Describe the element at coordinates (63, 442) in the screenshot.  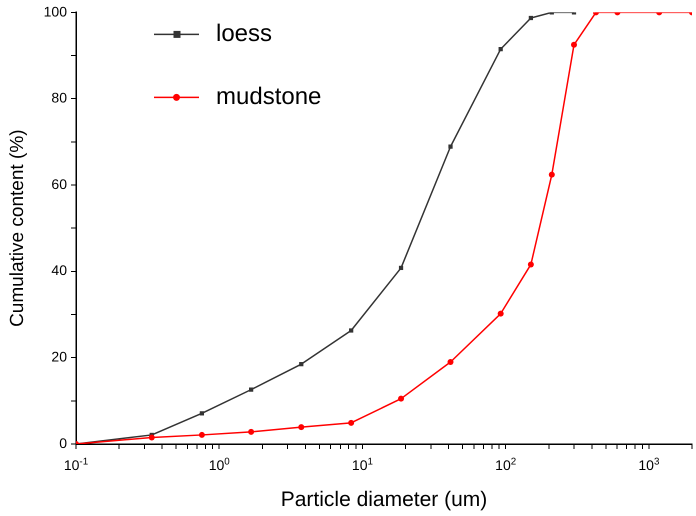
I see `y-tick-label: 0` at that location.